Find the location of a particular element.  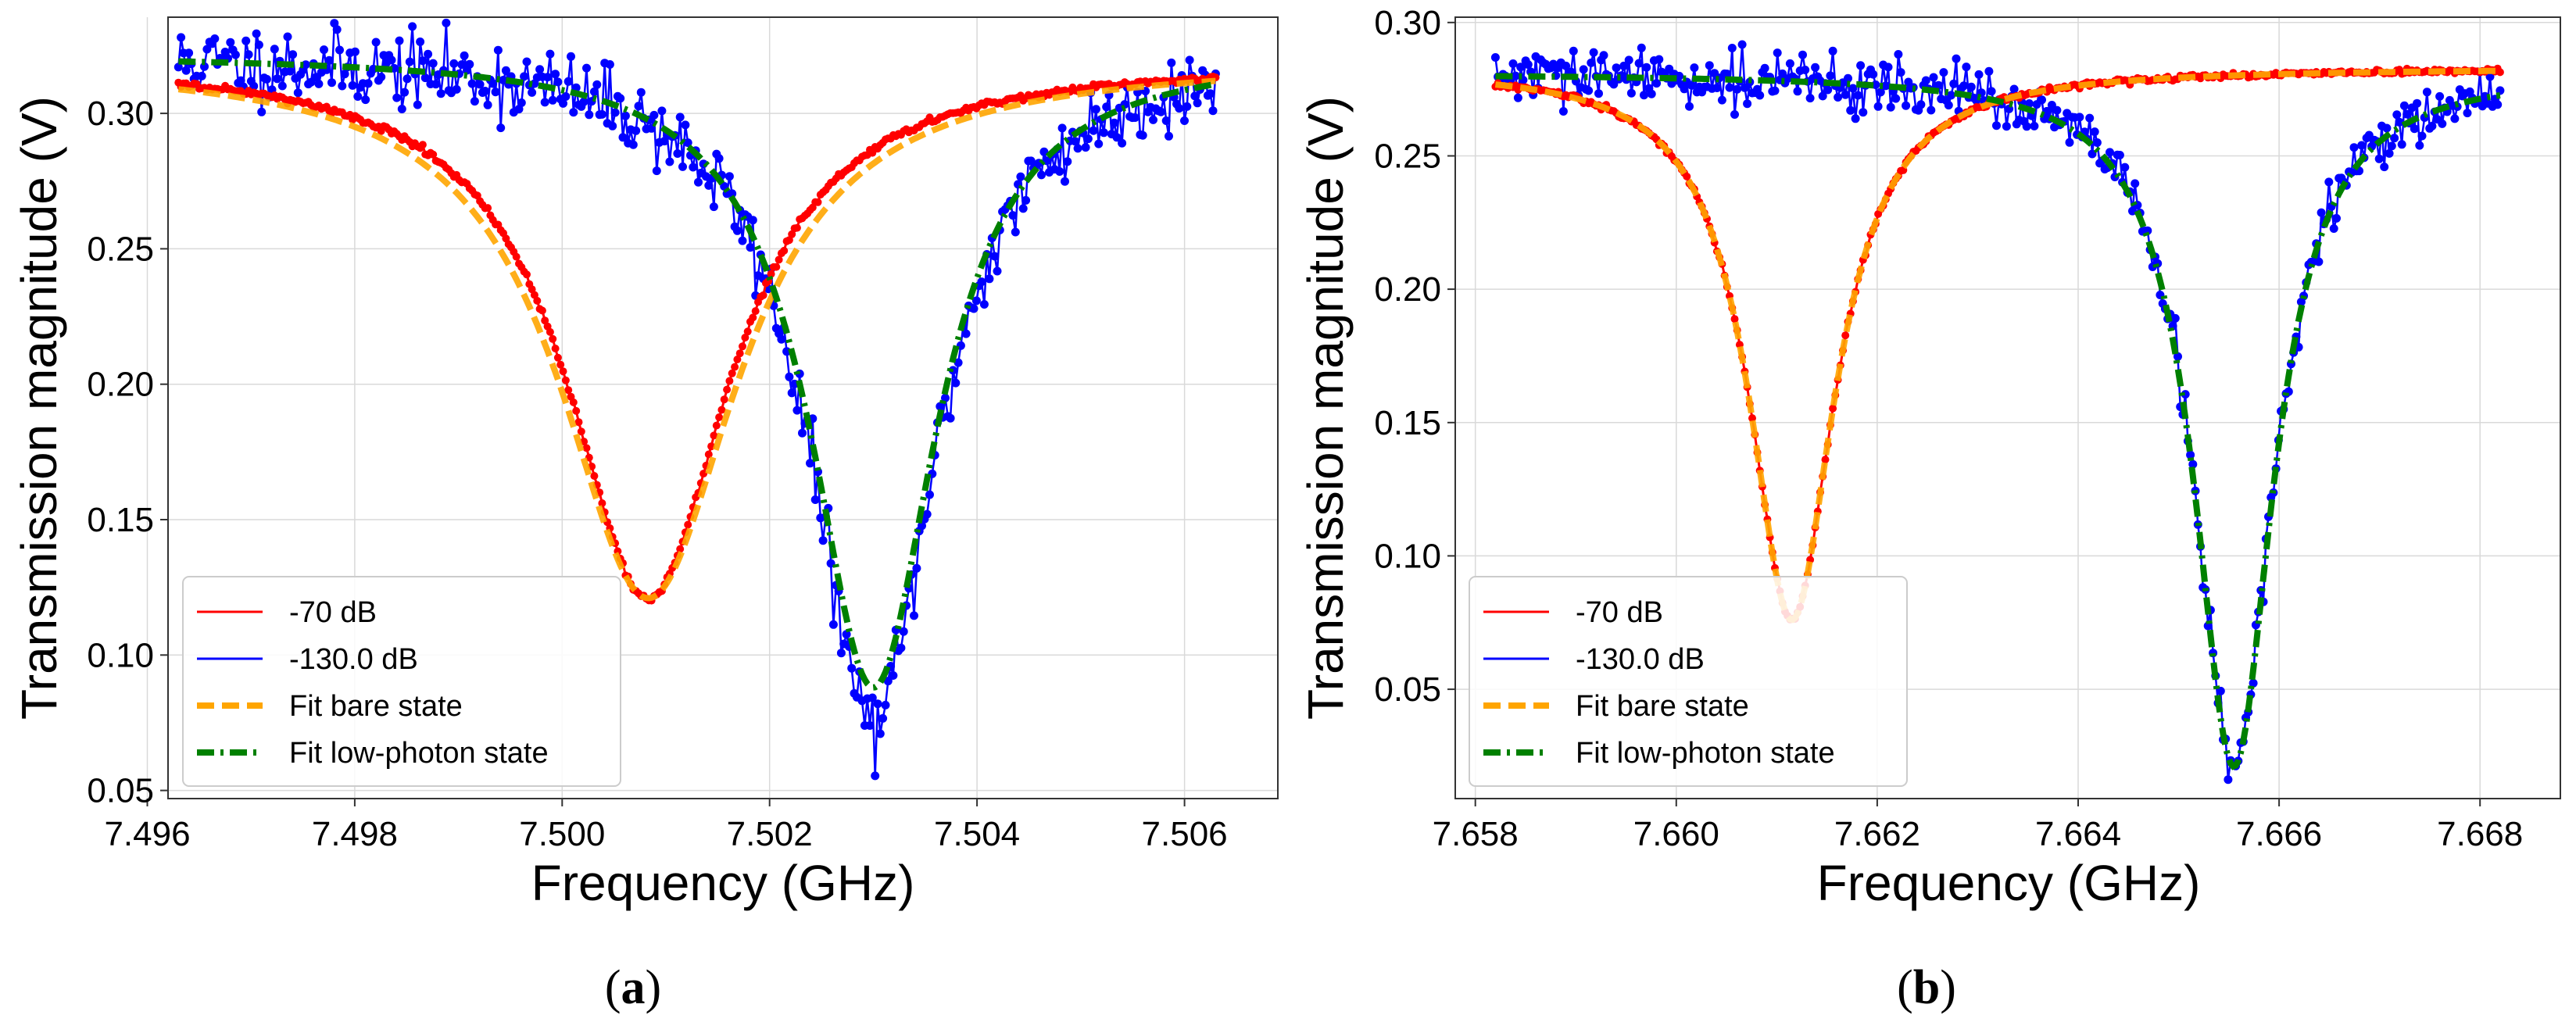

y-tick-label: 0.25 is located at coordinates (120, 249).